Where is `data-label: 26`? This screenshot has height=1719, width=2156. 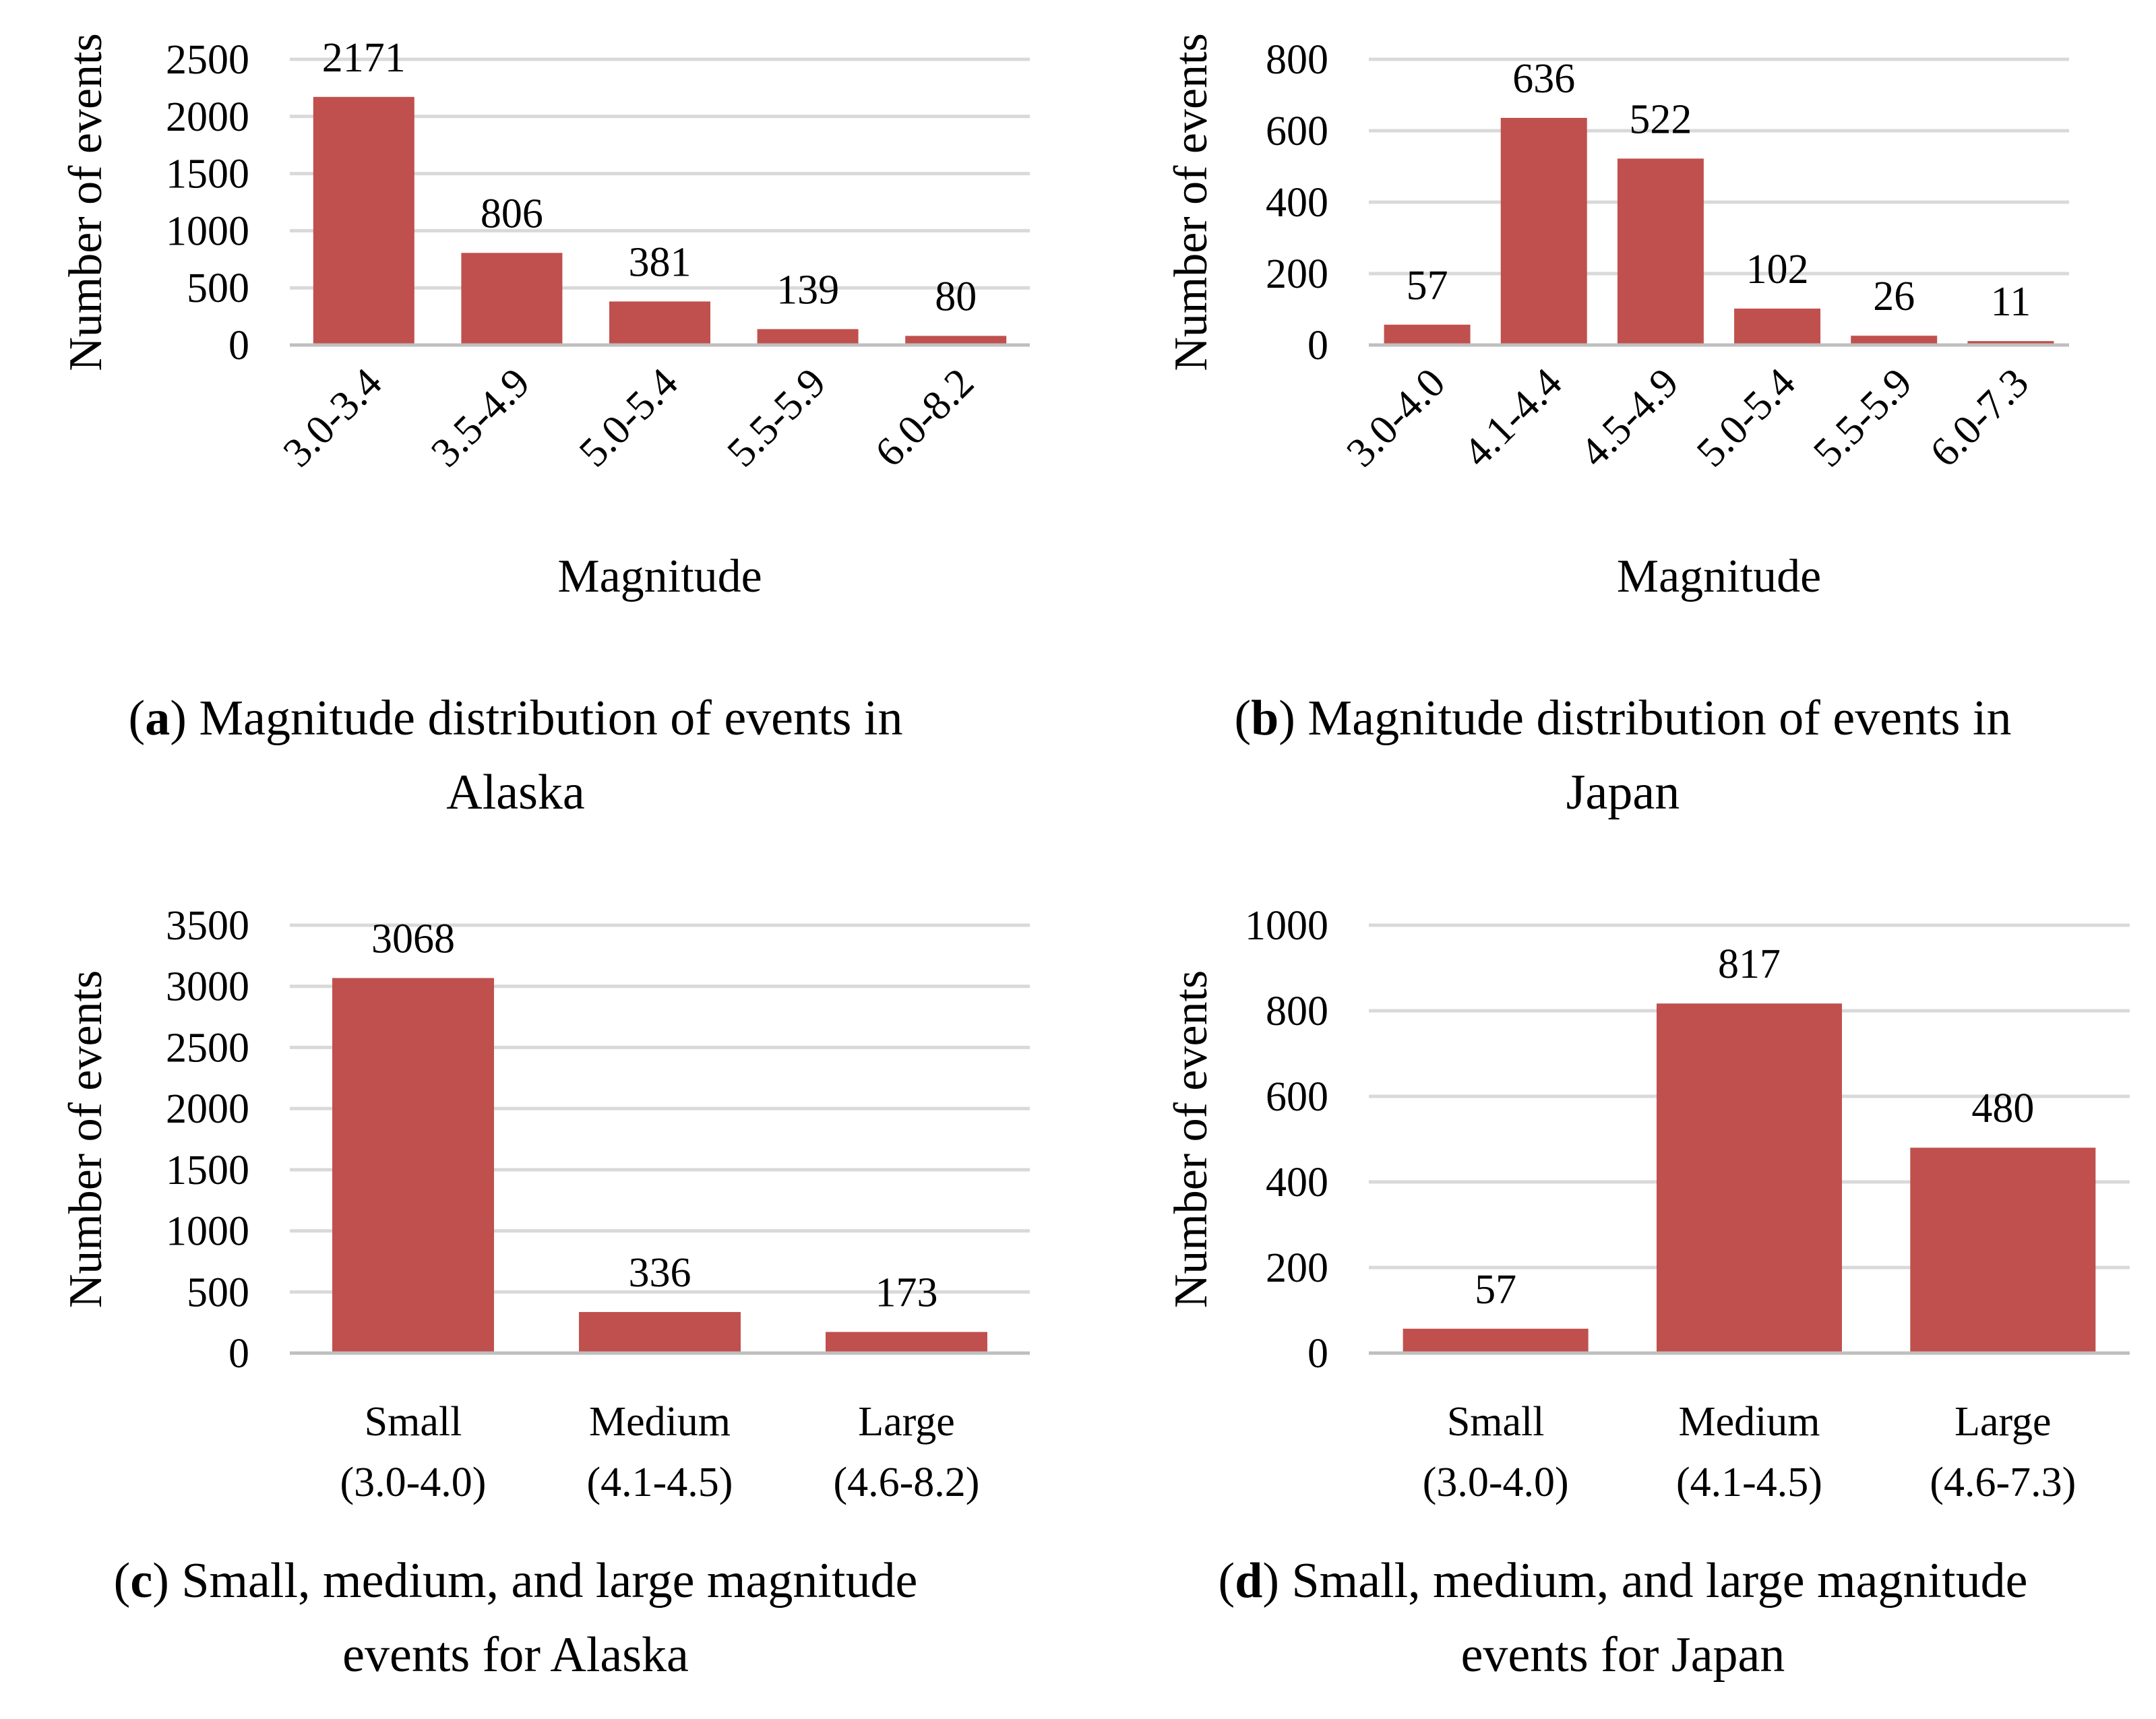
data-label: 26 is located at coordinates (1894, 296).